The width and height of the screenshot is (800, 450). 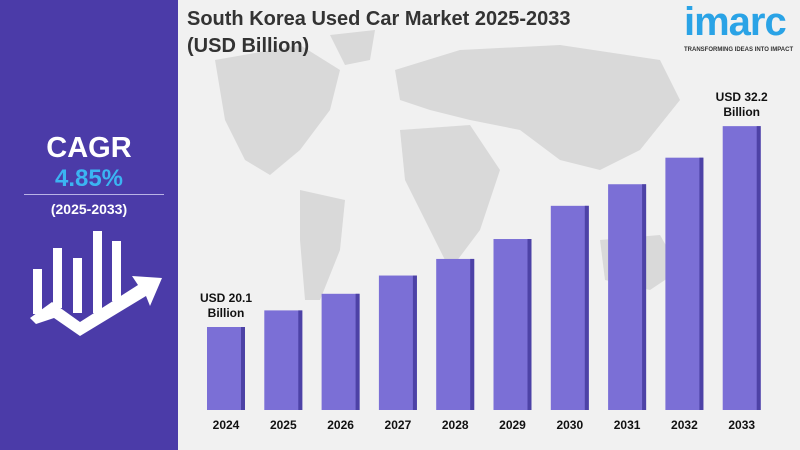 I want to click on title-line-2: (USD Billion), so click(x=248, y=46).